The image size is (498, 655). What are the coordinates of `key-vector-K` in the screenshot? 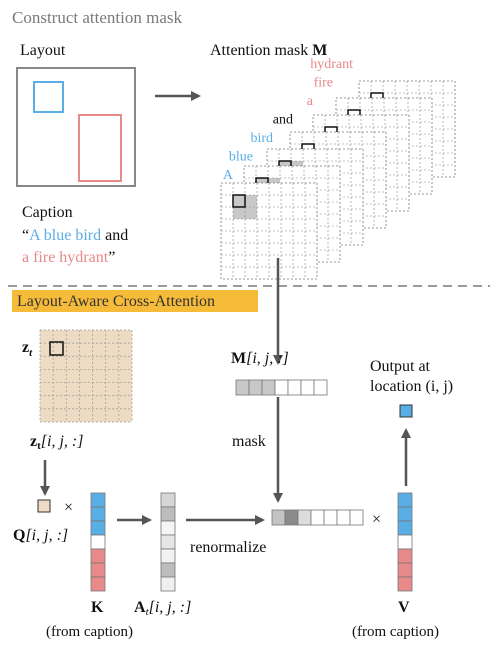 It's located at (98, 542).